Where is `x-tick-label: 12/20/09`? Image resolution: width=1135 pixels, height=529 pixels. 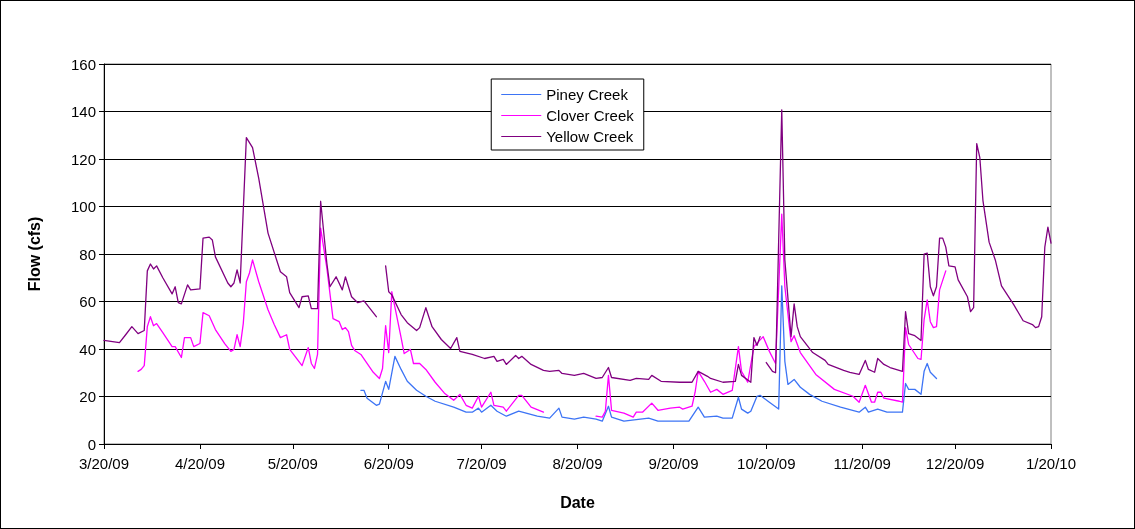
x-tick-label: 12/20/09 is located at coordinates (955, 463).